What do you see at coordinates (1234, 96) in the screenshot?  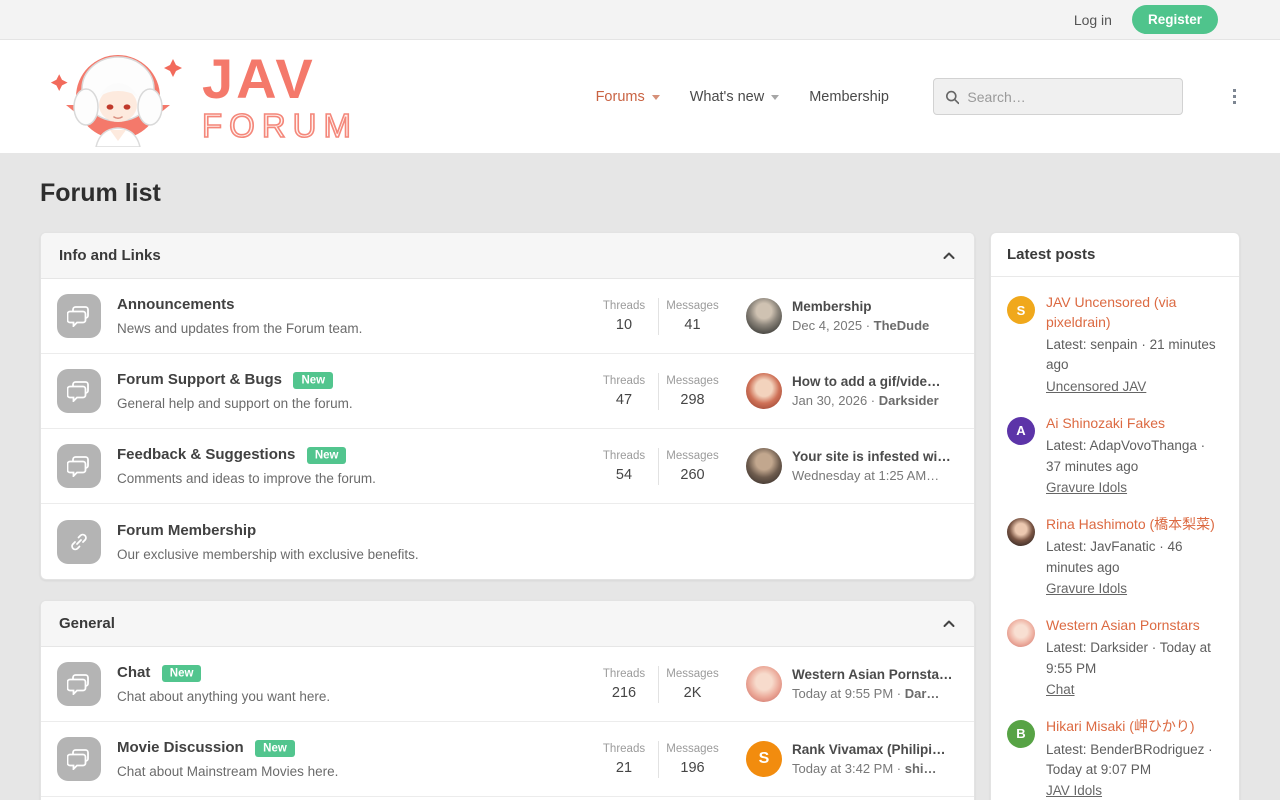 I see `kebab-menu-icon` at bounding box center [1234, 96].